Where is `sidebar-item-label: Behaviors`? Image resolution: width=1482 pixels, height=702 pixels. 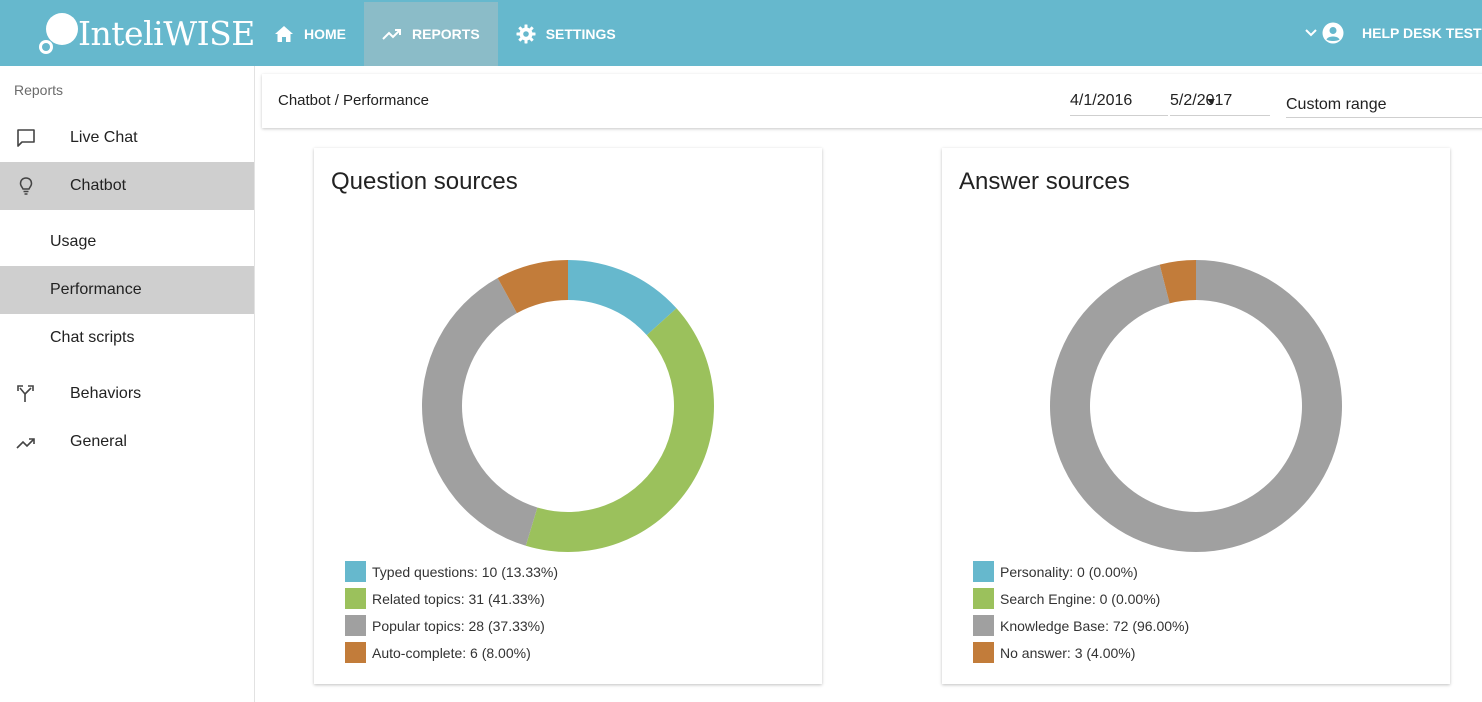
sidebar-item-label: Behaviors is located at coordinates (106, 393).